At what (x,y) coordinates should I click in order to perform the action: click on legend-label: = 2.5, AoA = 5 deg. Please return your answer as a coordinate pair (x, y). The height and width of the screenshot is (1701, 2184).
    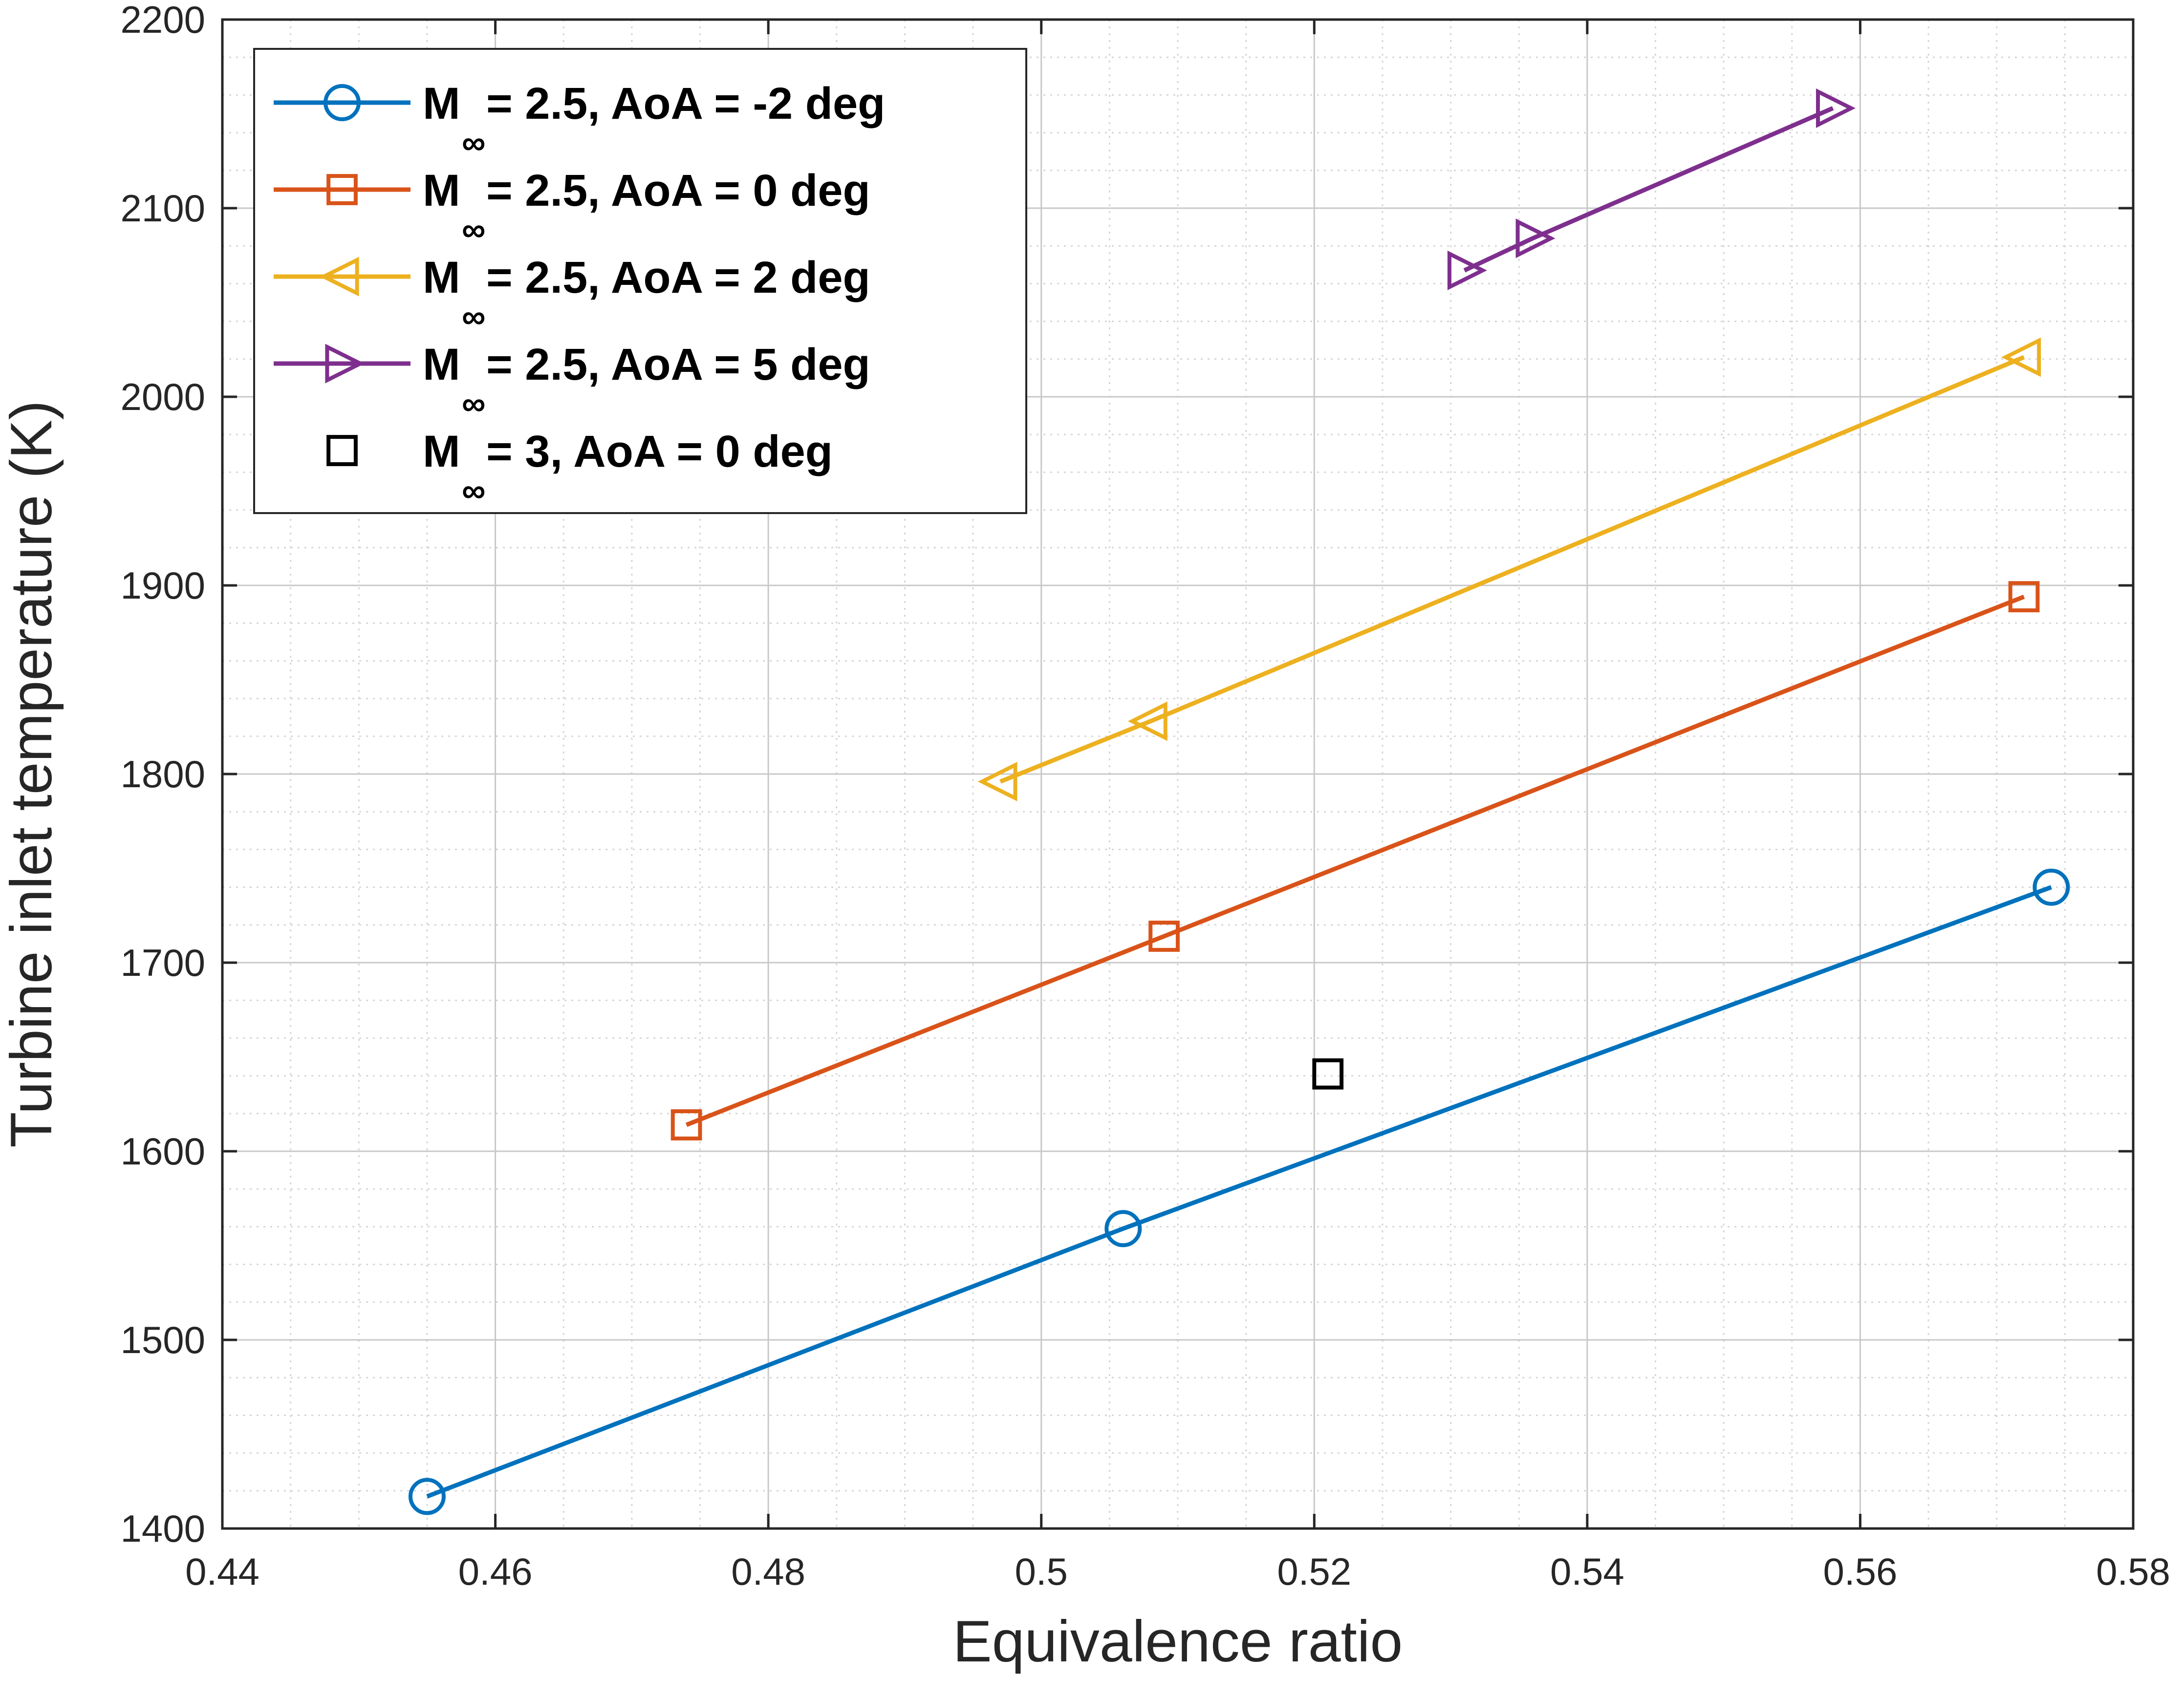
    Looking at the image, I should click on (678, 364).